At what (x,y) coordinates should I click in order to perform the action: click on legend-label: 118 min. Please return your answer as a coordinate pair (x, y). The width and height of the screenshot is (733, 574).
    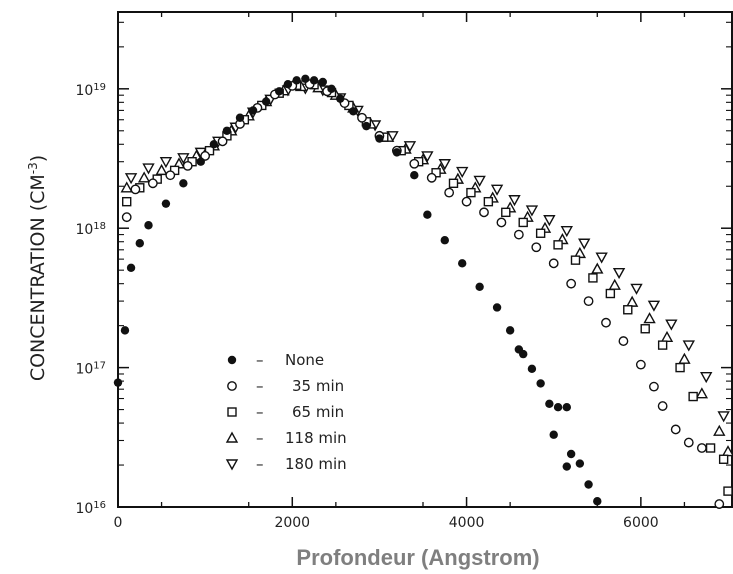
    Looking at the image, I should click on (316, 438).